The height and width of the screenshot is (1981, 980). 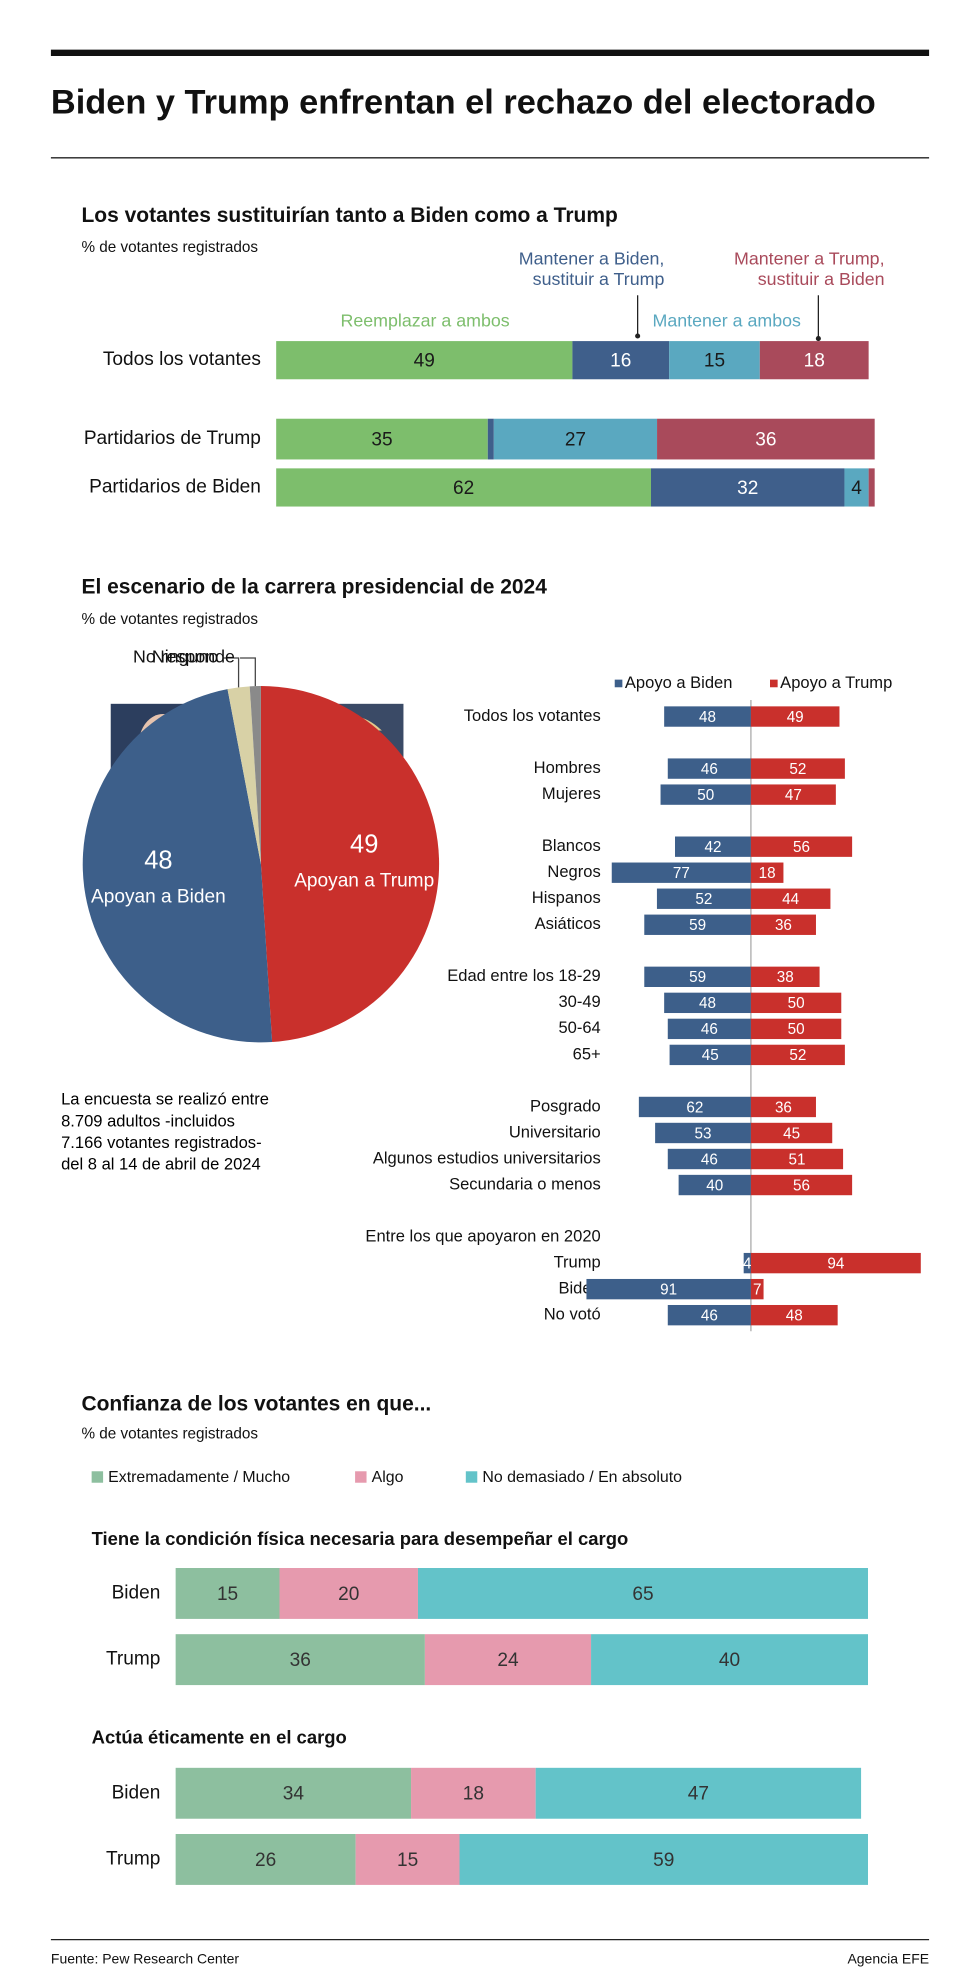 I want to click on slice-label: No responde, so click(x=184, y=657).